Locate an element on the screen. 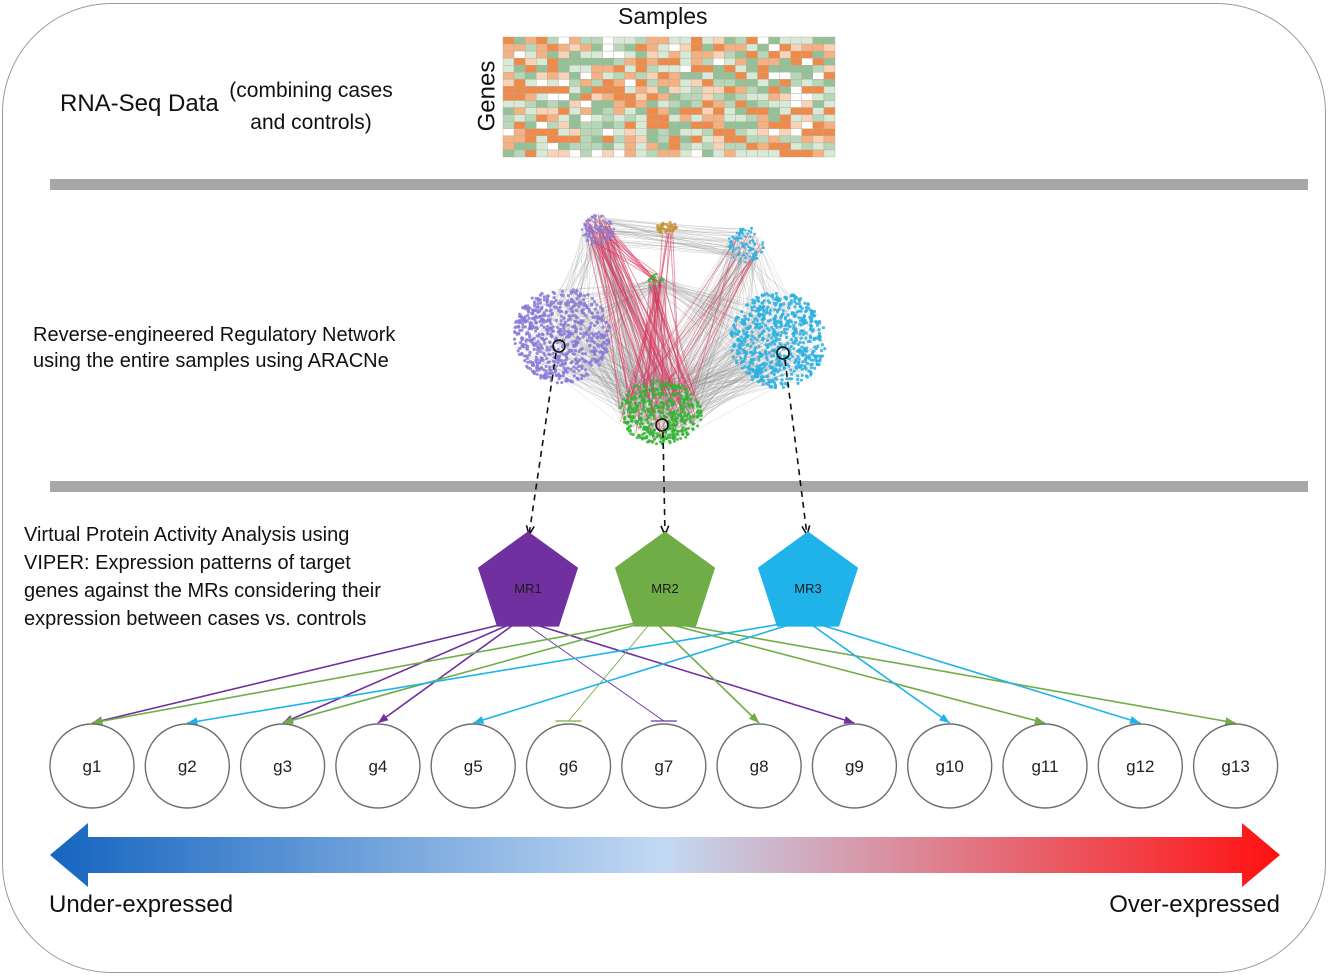 The width and height of the screenshot is (1332, 978). activation-edge is located at coordinates (639, 671).